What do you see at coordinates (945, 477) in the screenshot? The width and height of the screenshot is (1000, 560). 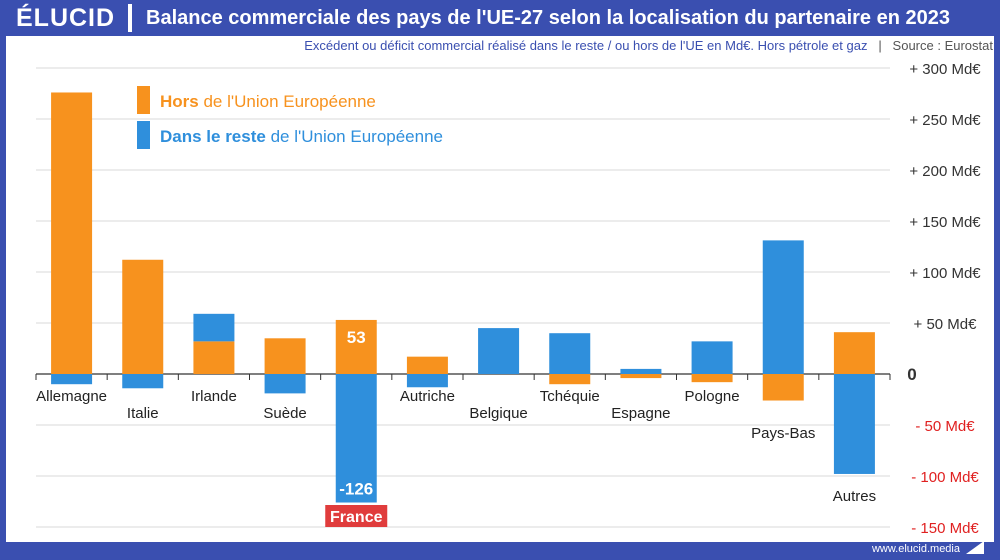 I see `y-tick-label: - 100 Md€` at bounding box center [945, 477].